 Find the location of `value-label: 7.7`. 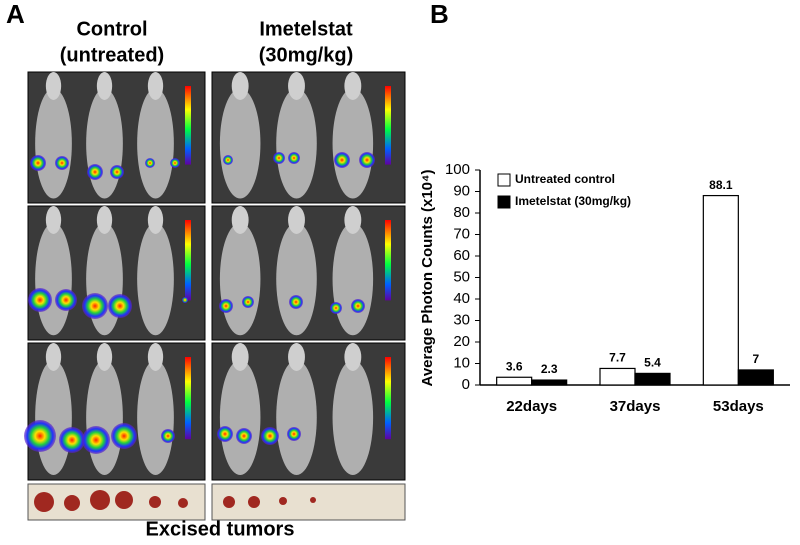

value-label: 7.7 is located at coordinates (617, 358).